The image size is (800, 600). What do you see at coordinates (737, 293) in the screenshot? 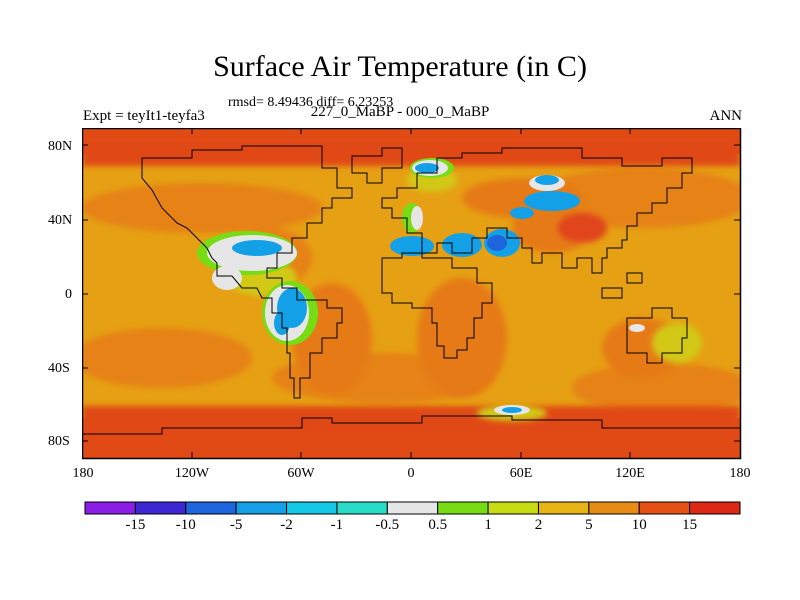
I see `tick-right` at bounding box center [737, 293].